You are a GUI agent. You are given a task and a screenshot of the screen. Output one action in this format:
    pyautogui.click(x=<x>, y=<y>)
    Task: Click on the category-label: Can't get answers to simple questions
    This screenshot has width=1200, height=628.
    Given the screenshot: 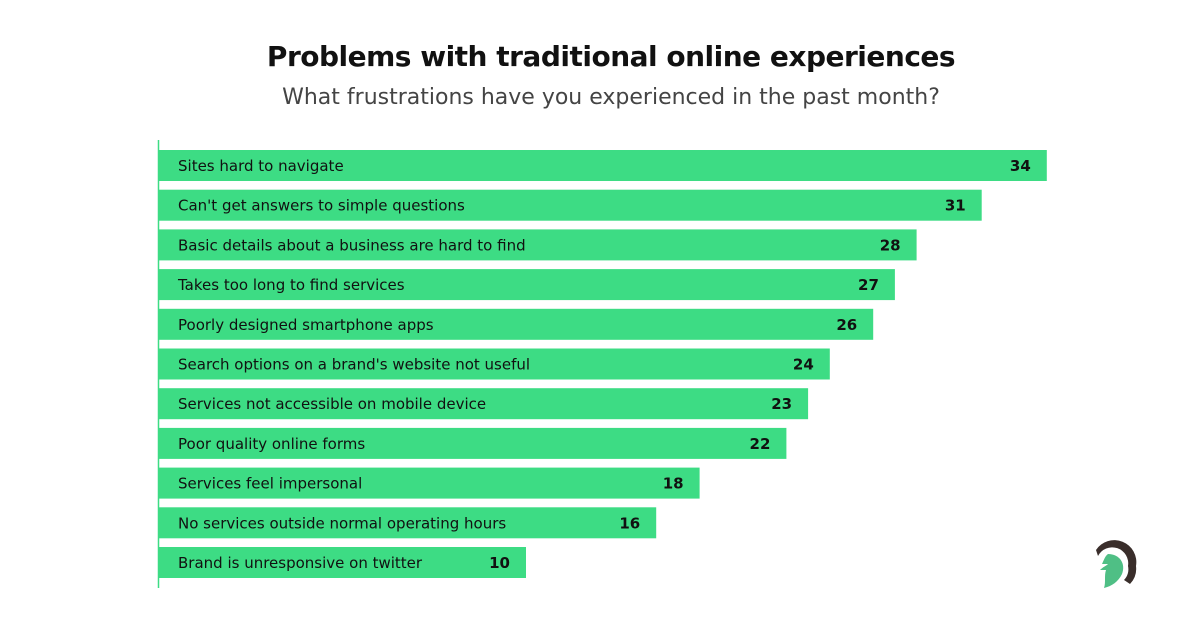 What is the action you would take?
    pyautogui.click(x=321, y=206)
    